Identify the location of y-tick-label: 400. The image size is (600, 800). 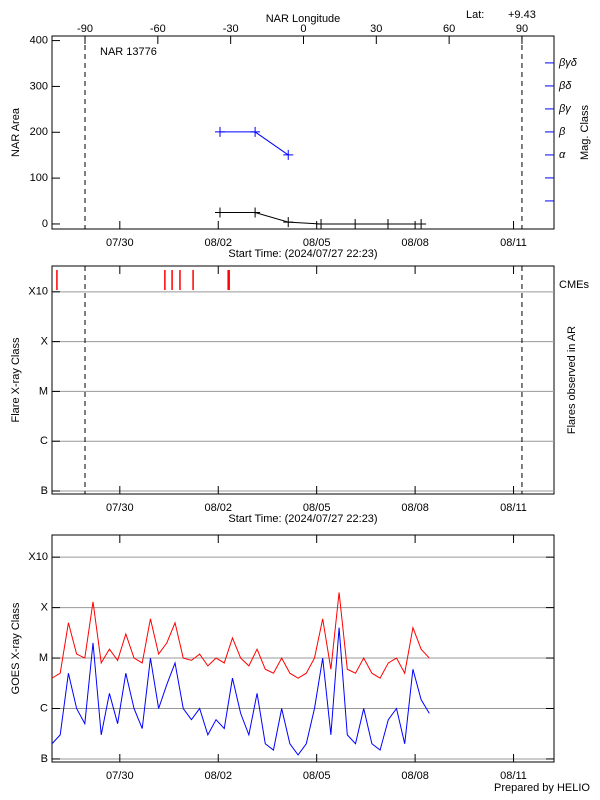
(39, 40).